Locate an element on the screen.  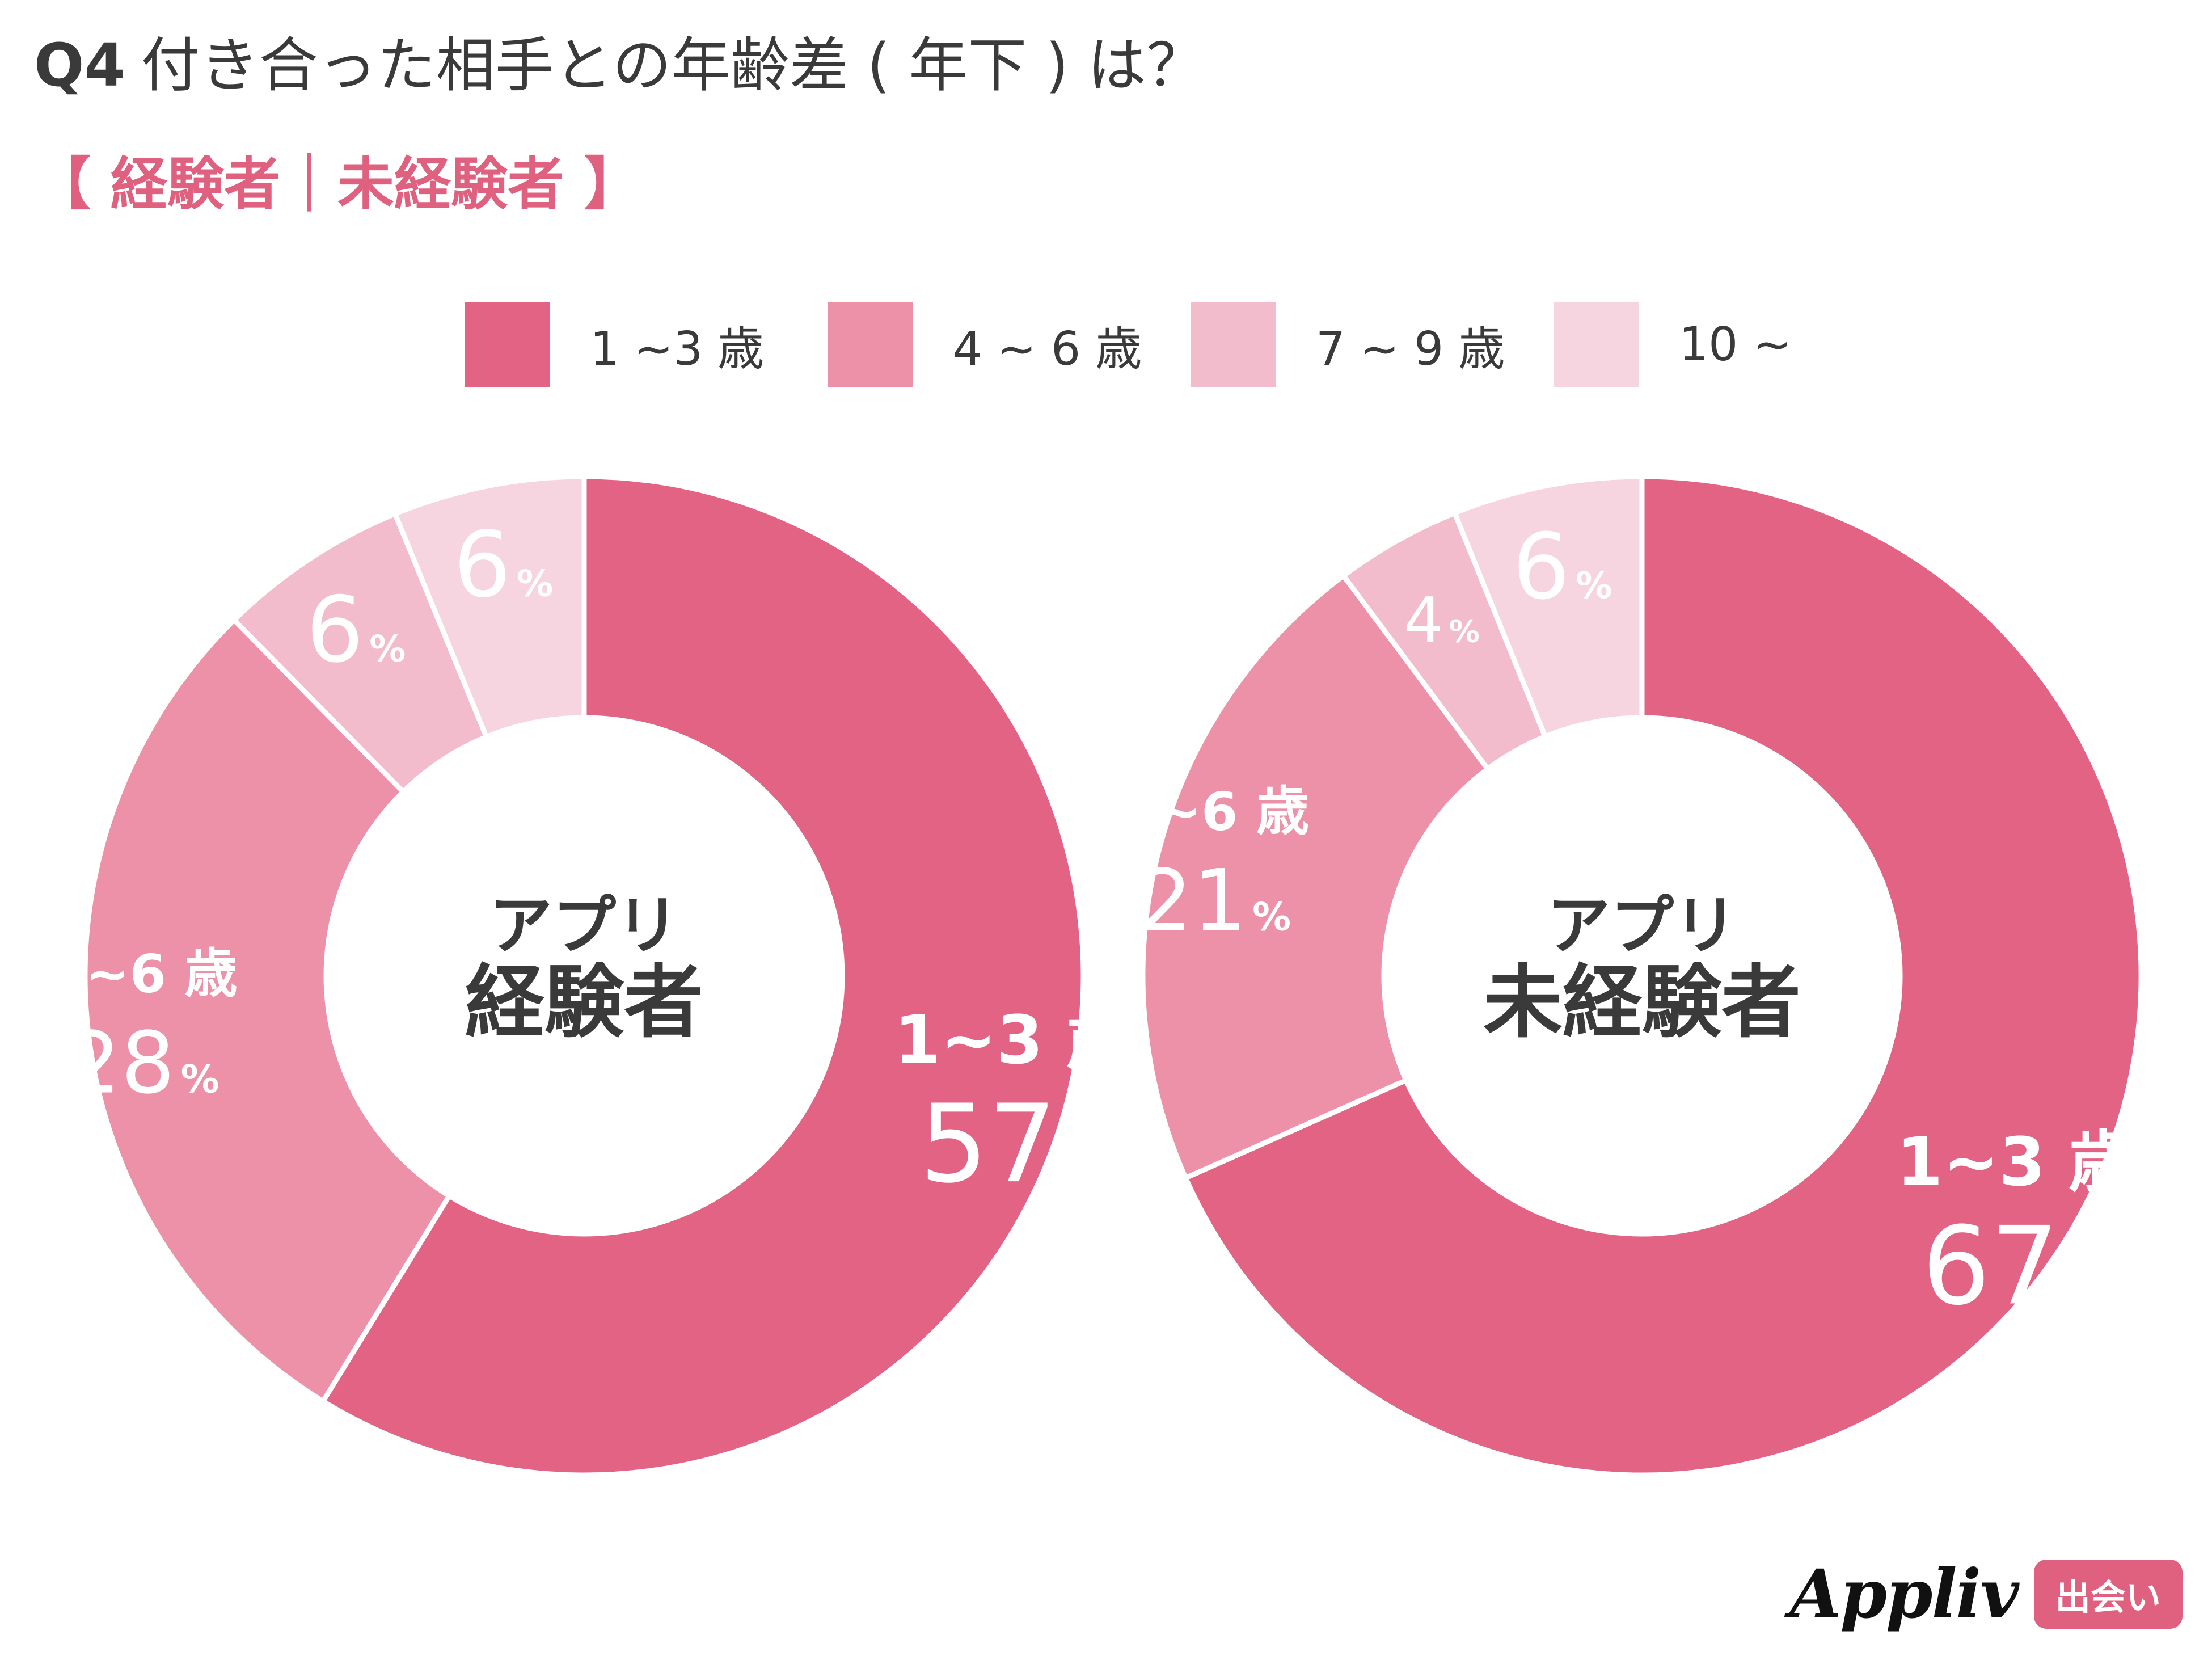
slice-value-label: 57% is located at coordinates (1013, 1144).